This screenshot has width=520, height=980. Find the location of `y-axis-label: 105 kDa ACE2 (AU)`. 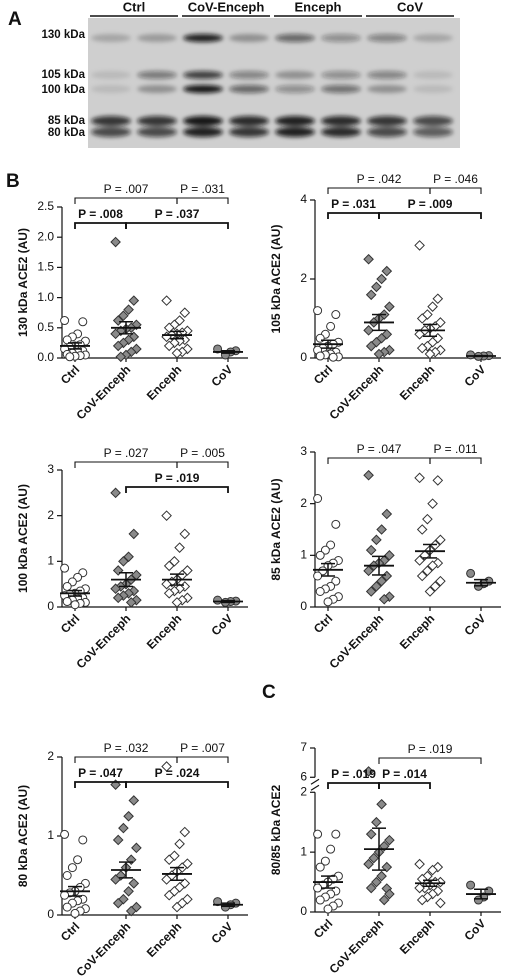

y-axis-label: 105 kDa ACE2 (AU) is located at coordinates (276, 279).